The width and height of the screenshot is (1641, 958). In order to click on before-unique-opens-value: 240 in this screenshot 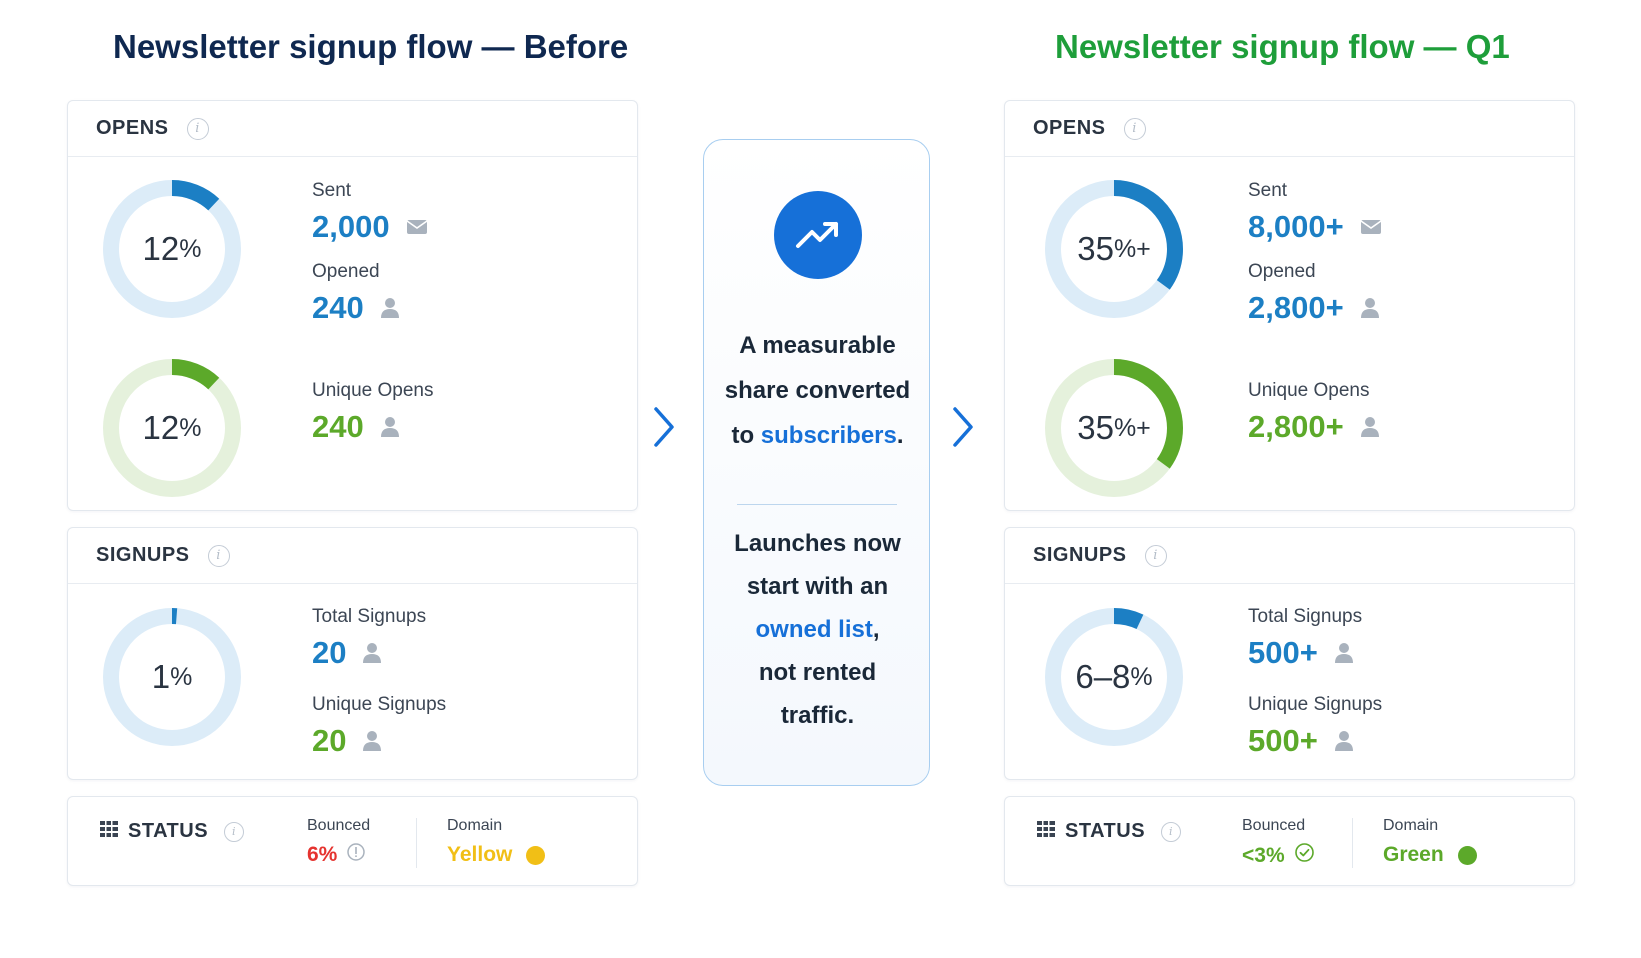, I will do `click(356, 427)`.